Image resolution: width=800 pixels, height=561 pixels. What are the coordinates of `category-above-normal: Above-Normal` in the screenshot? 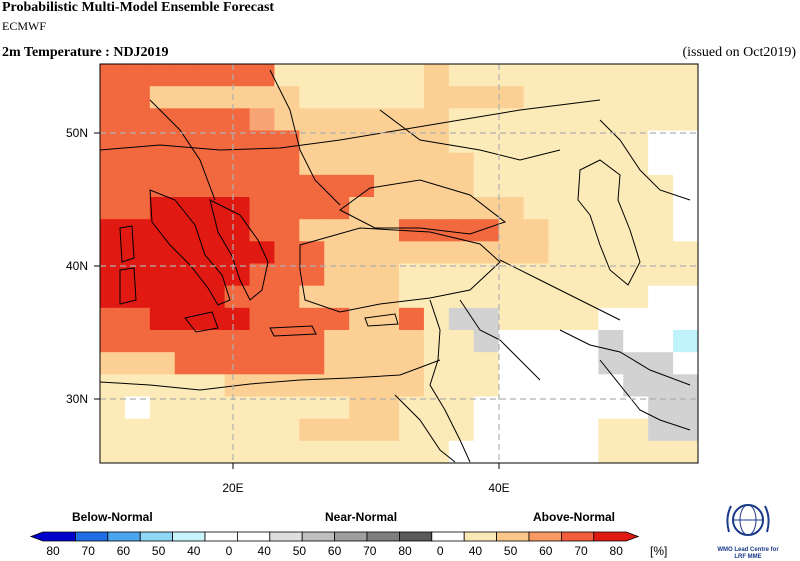 It's located at (574, 517).